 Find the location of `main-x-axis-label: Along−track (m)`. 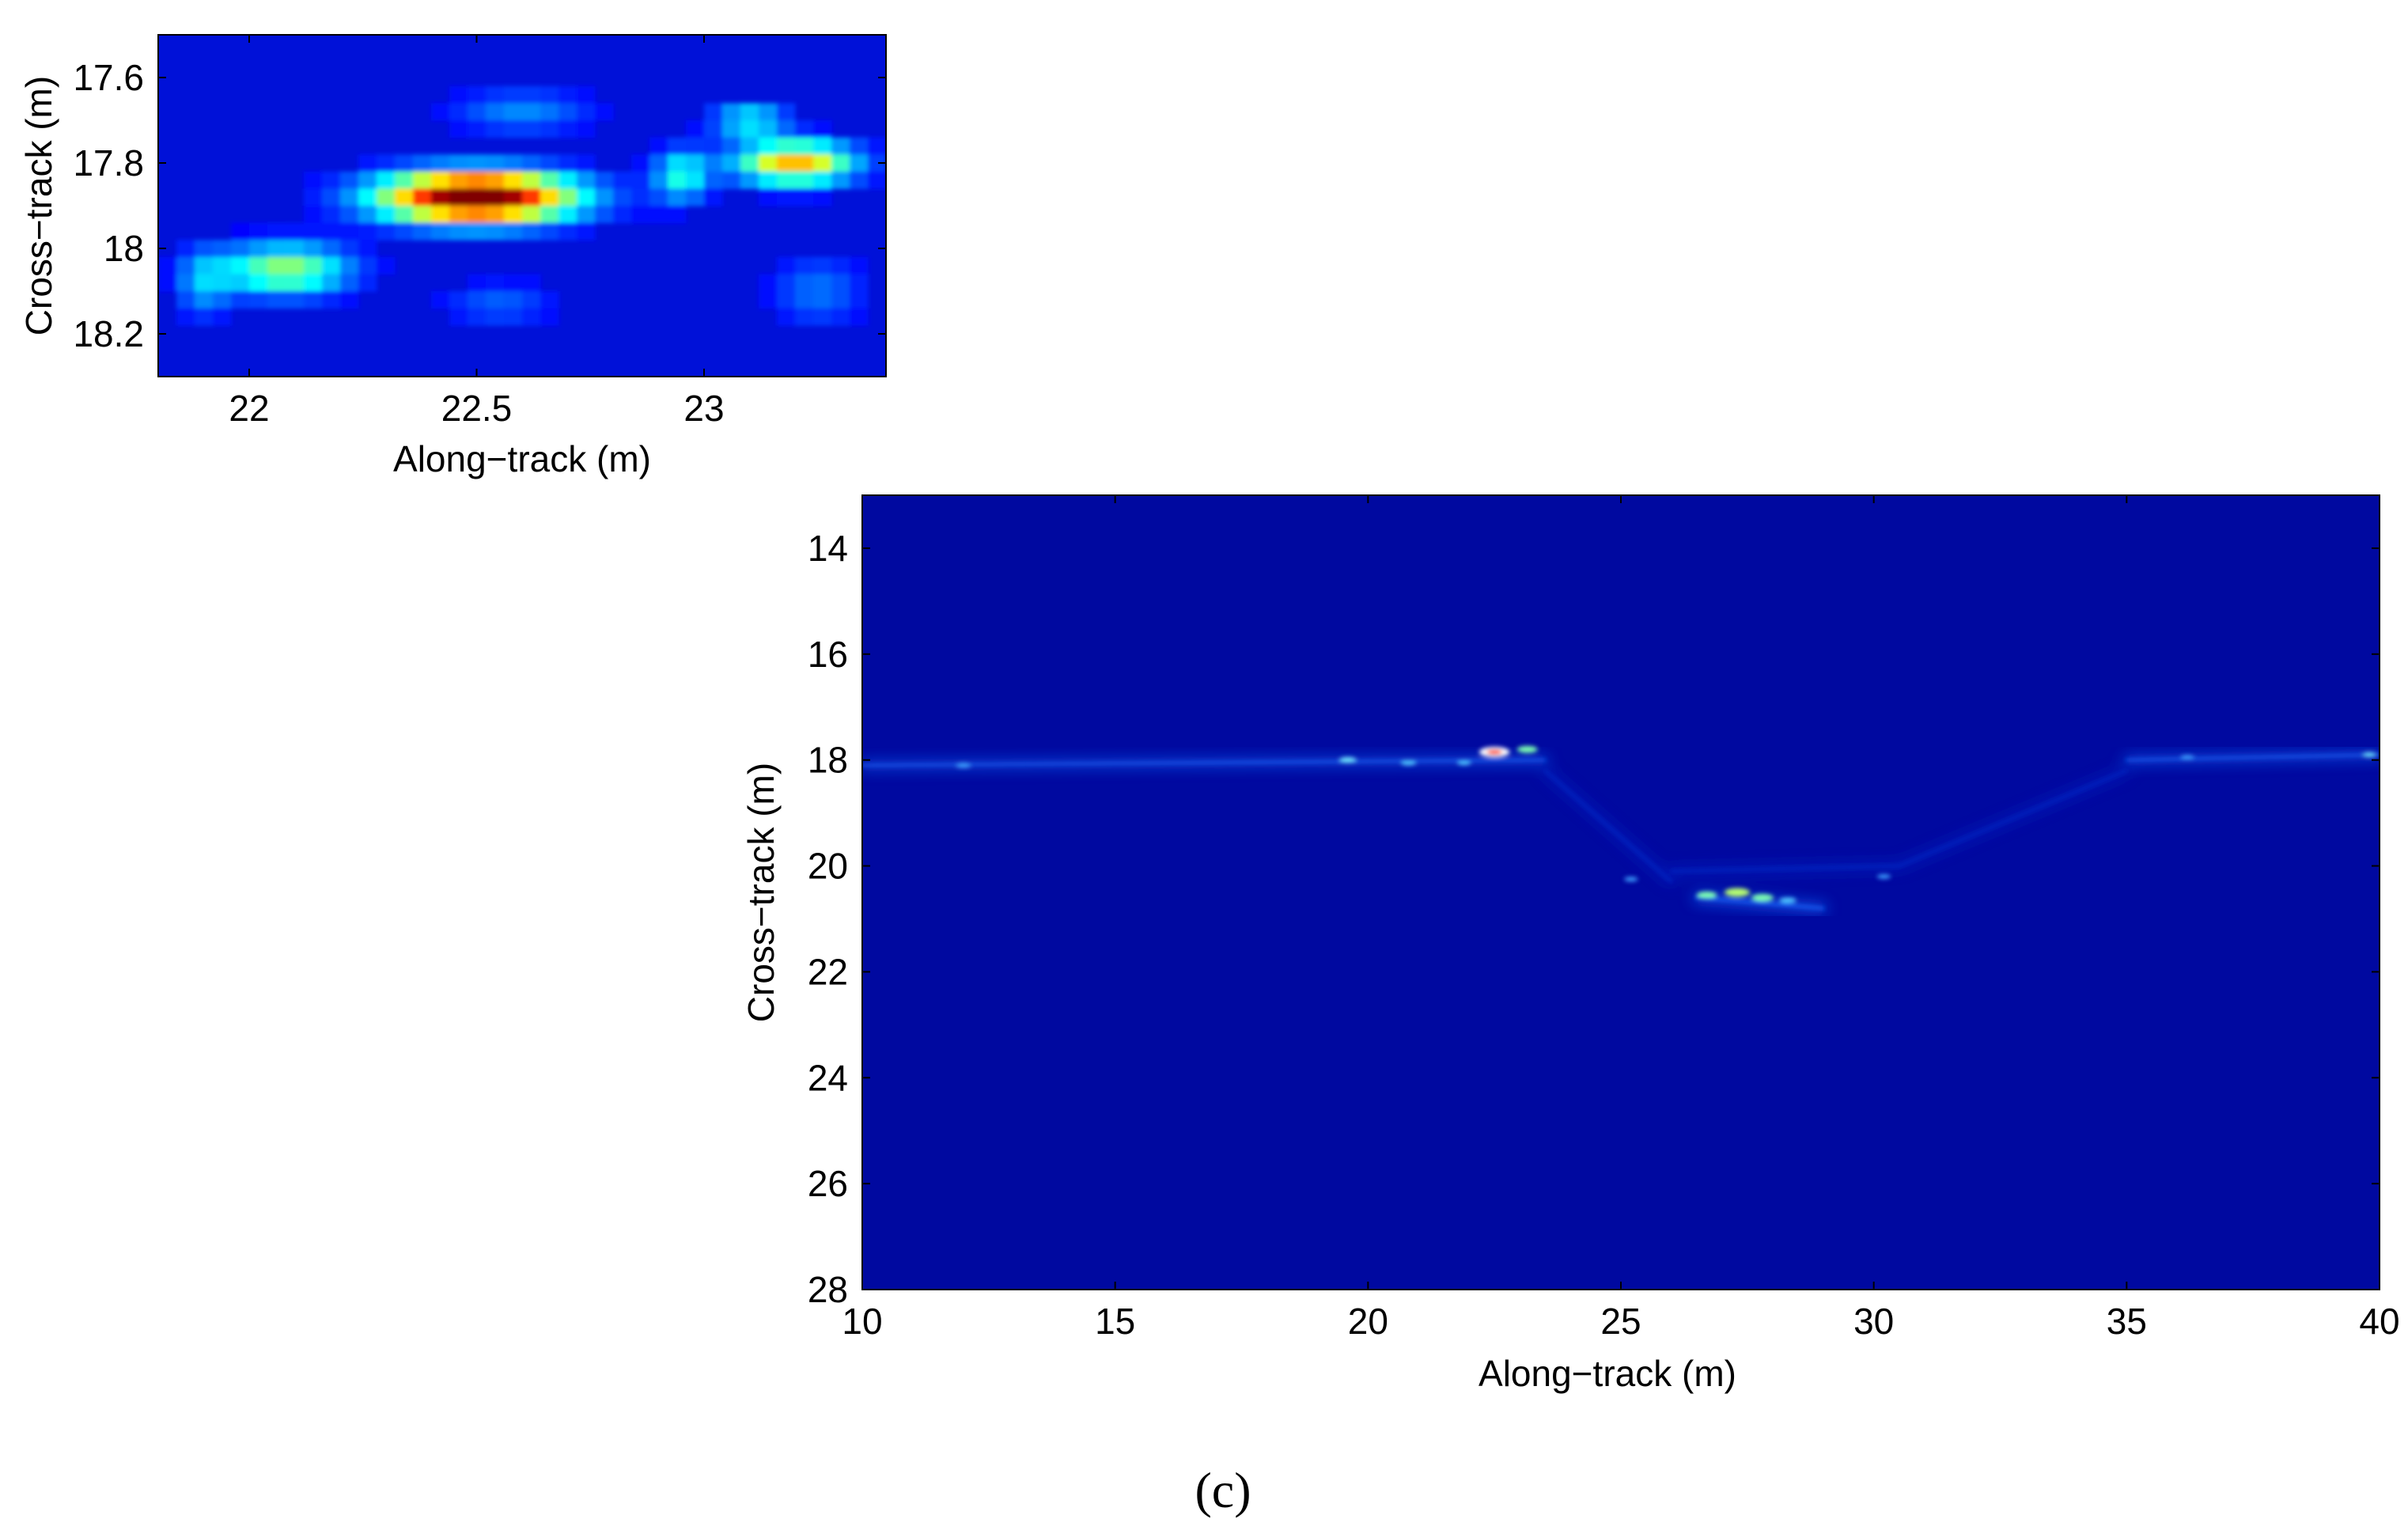

main-x-axis-label: Along−track (m) is located at coordinates (1607, 1373).